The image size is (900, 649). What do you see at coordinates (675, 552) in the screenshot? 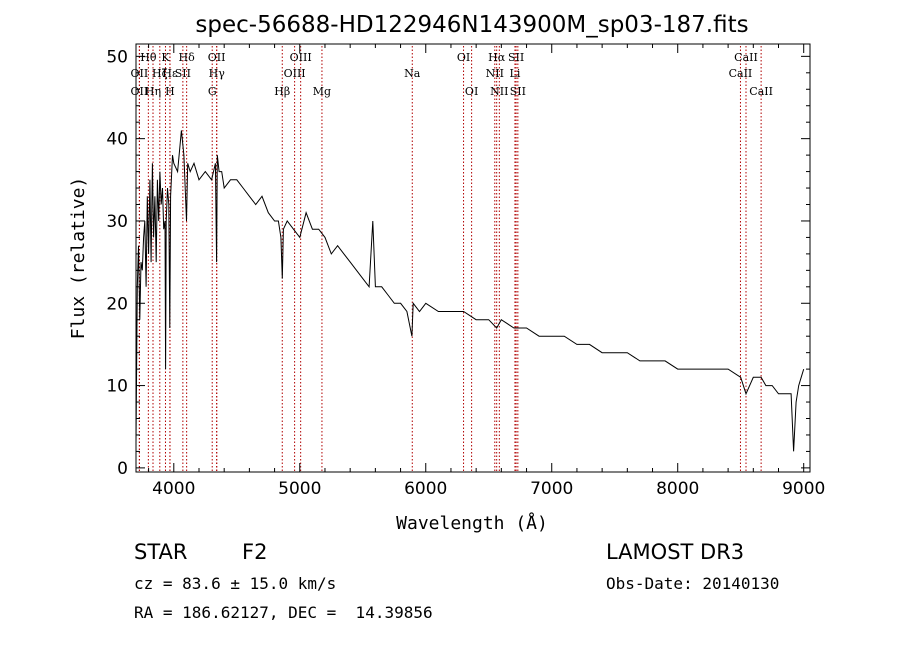
I see `survey-name: LAMOST DR3` at bounding box center [675, 552].